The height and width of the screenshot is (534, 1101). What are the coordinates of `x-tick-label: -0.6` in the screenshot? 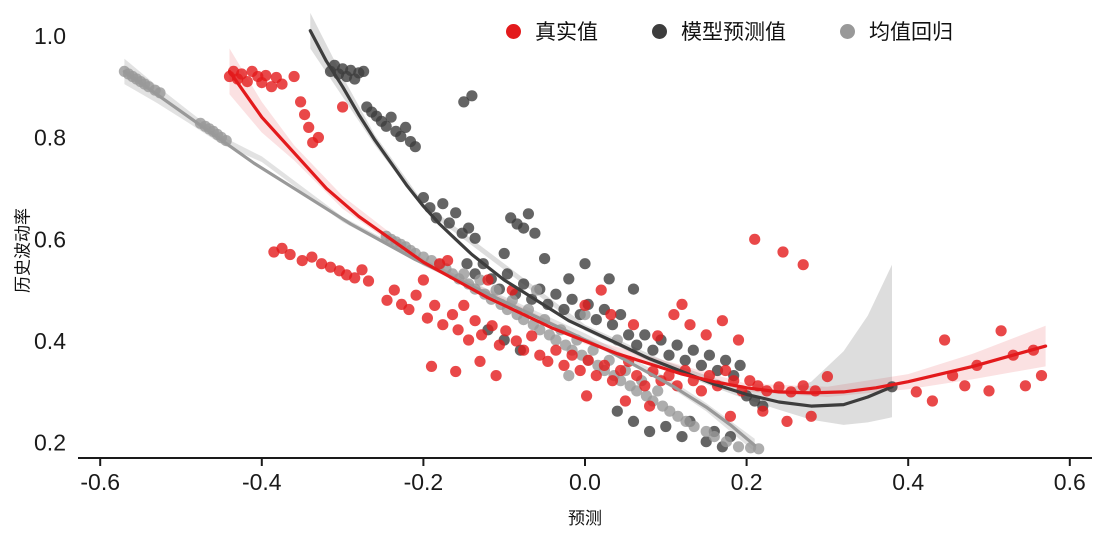 It's located at (100, 482).